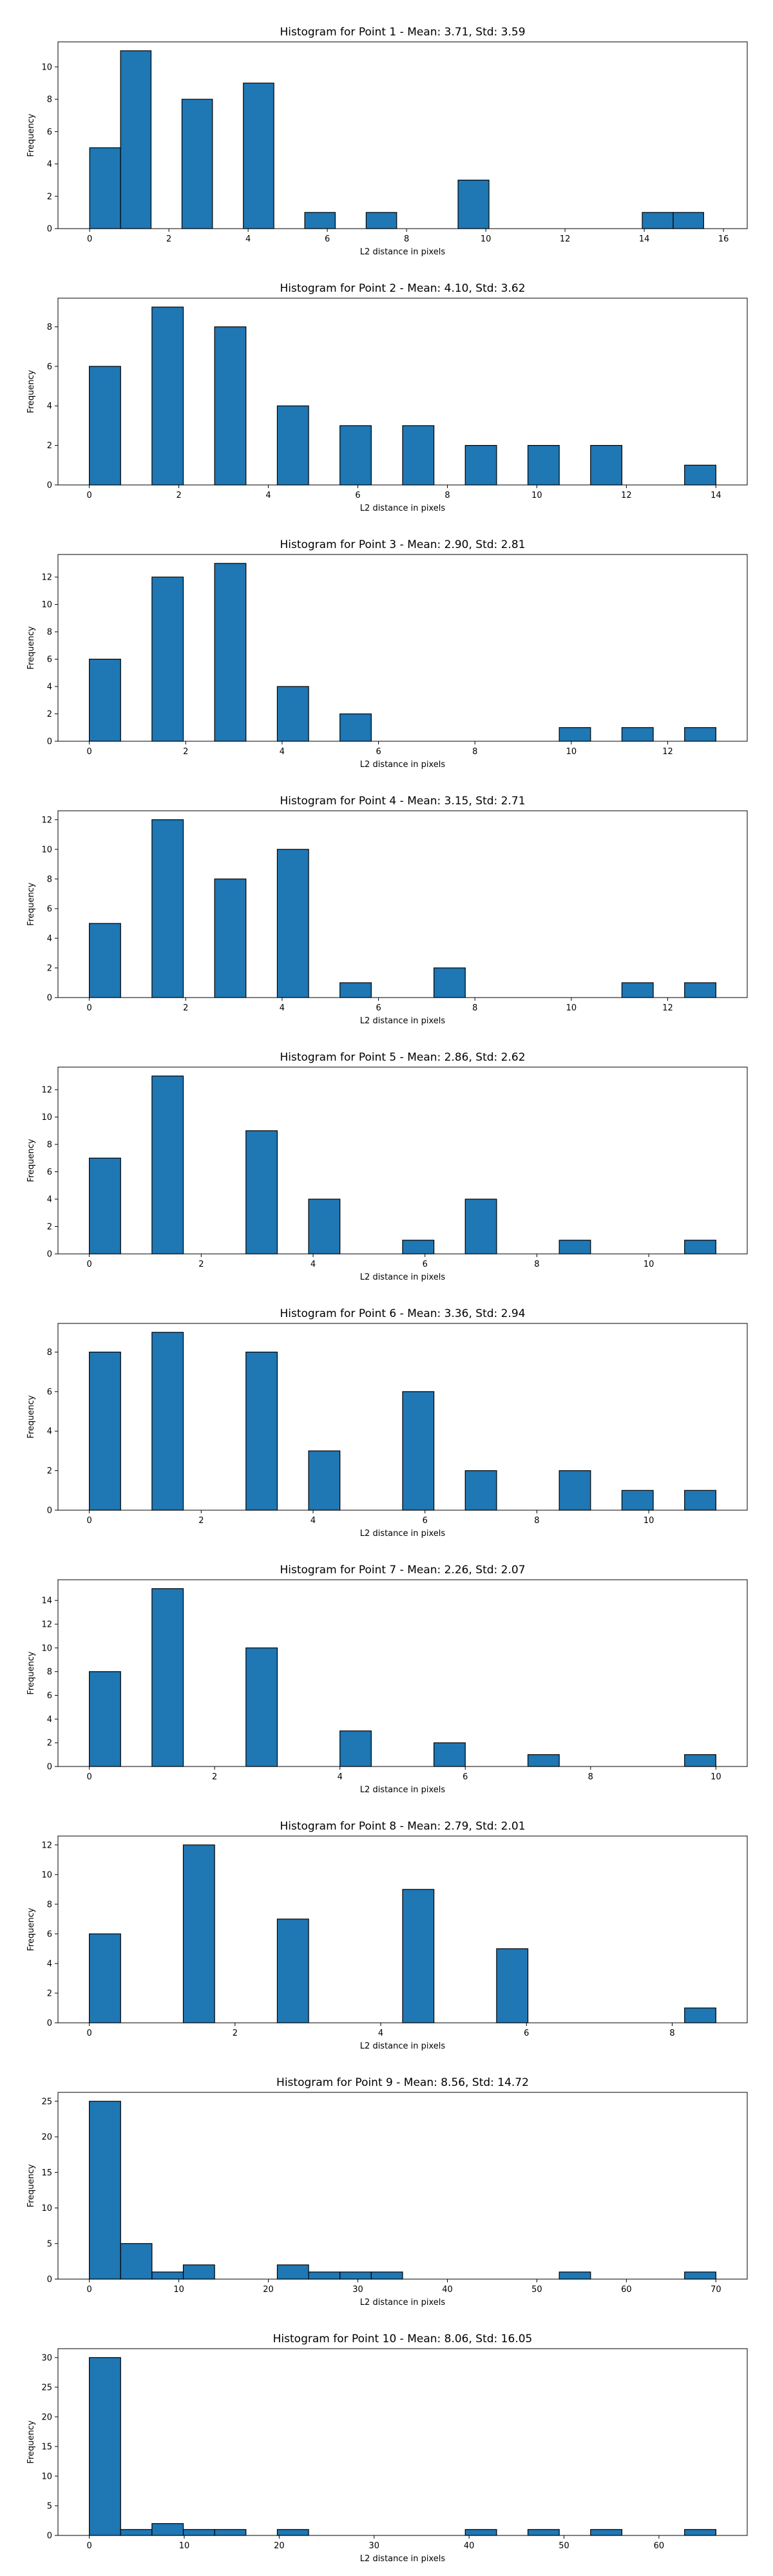 The width and height of the screenshot is (773, 2576). What do you see at coordinates (46, 850) in the screenshot?
I see `y-tick-label: 10` at bounding box center [46, 850].